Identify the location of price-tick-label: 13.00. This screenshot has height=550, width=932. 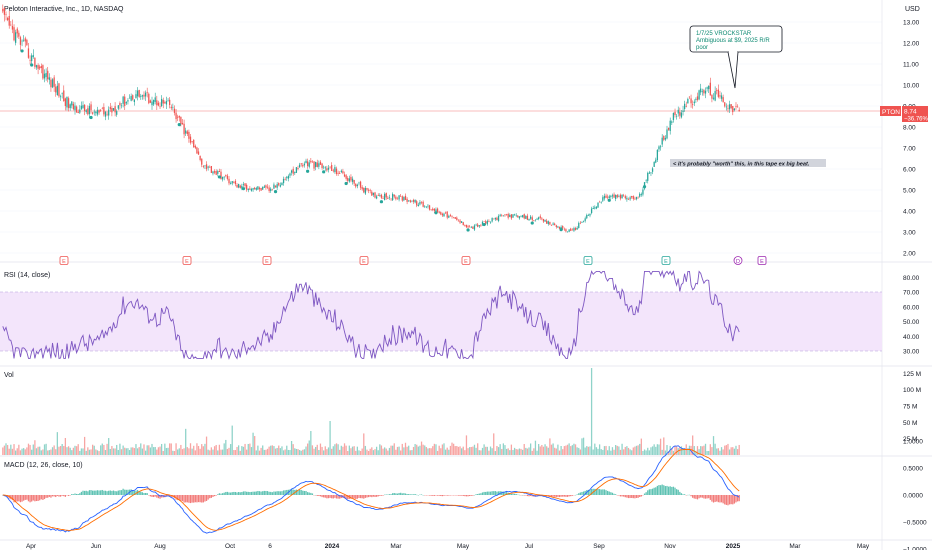
(911, 23).